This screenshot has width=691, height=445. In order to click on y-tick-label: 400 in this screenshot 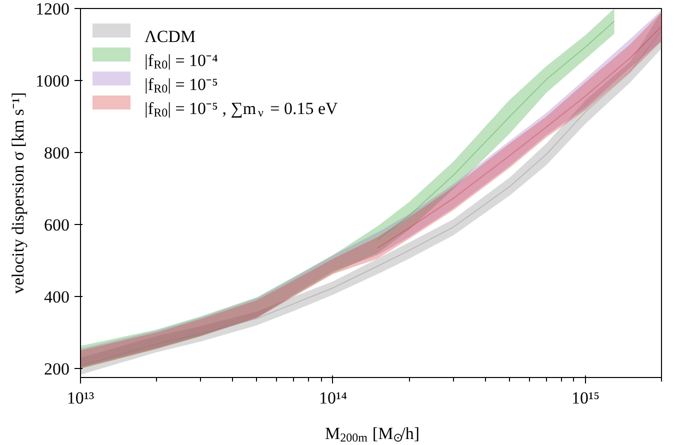, I will do `click(57, 297)`.